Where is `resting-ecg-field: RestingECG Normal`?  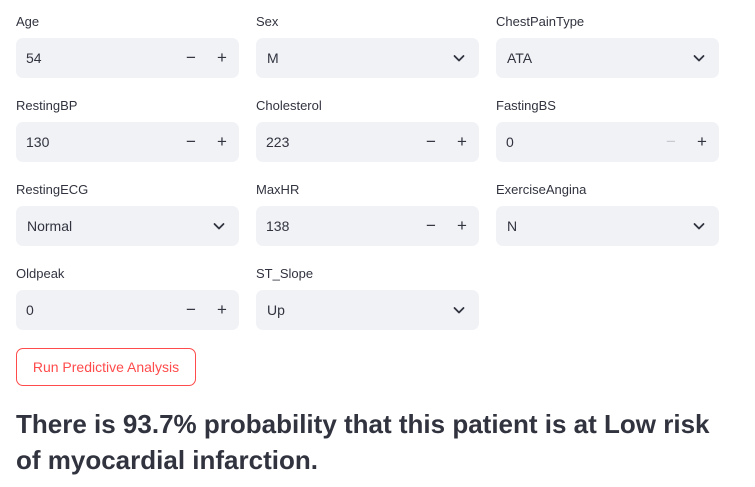 resting-ecg-field: RestingECG Normal is located at coordinates (127, 210).